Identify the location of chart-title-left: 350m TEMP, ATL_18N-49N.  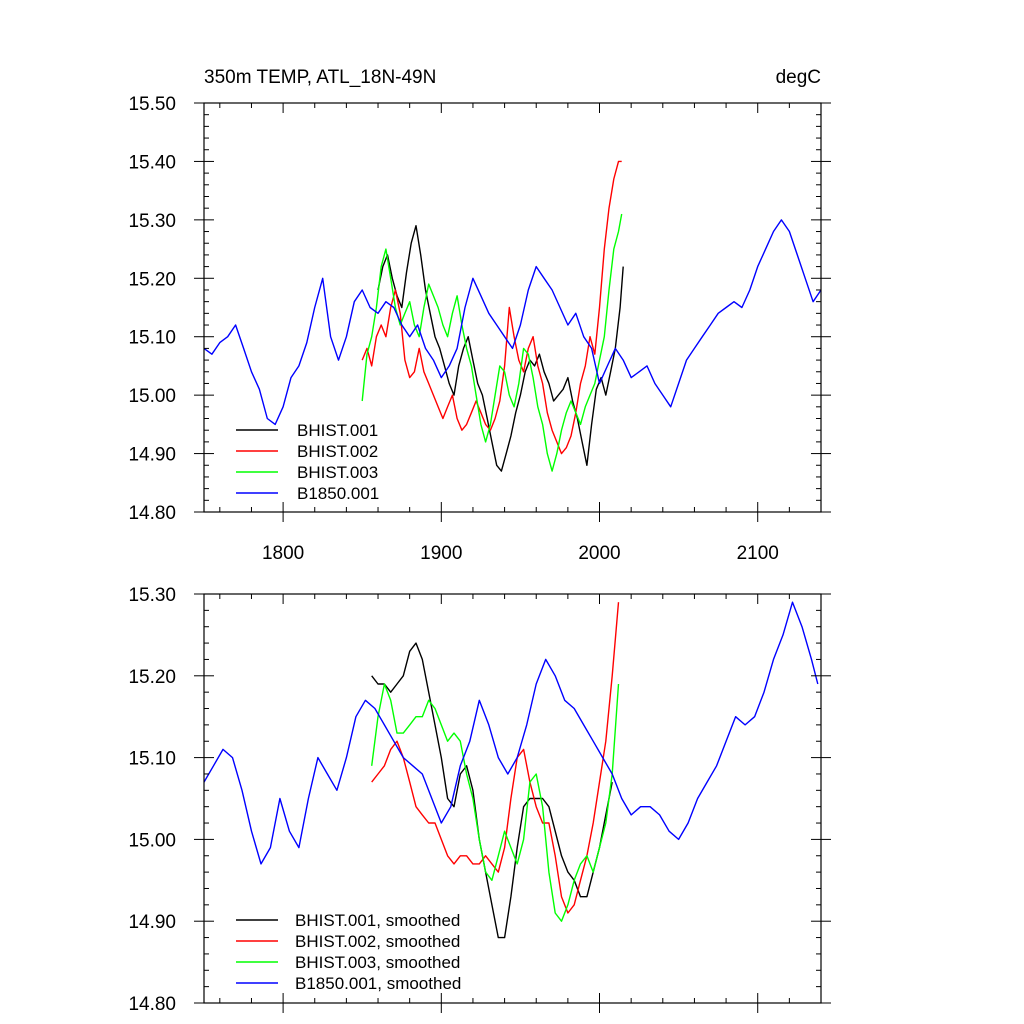
(320, 77).